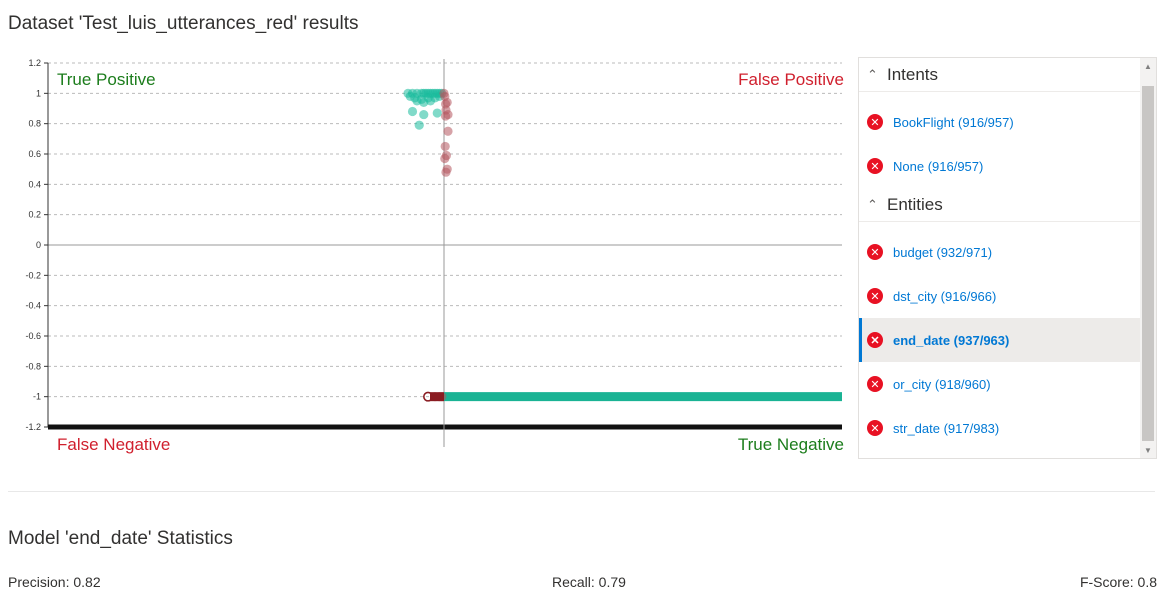 The height and width of the screenshot is (607, 1159). I want to click on fscore-value: F-Score: 0.8, so click(1118, 582).